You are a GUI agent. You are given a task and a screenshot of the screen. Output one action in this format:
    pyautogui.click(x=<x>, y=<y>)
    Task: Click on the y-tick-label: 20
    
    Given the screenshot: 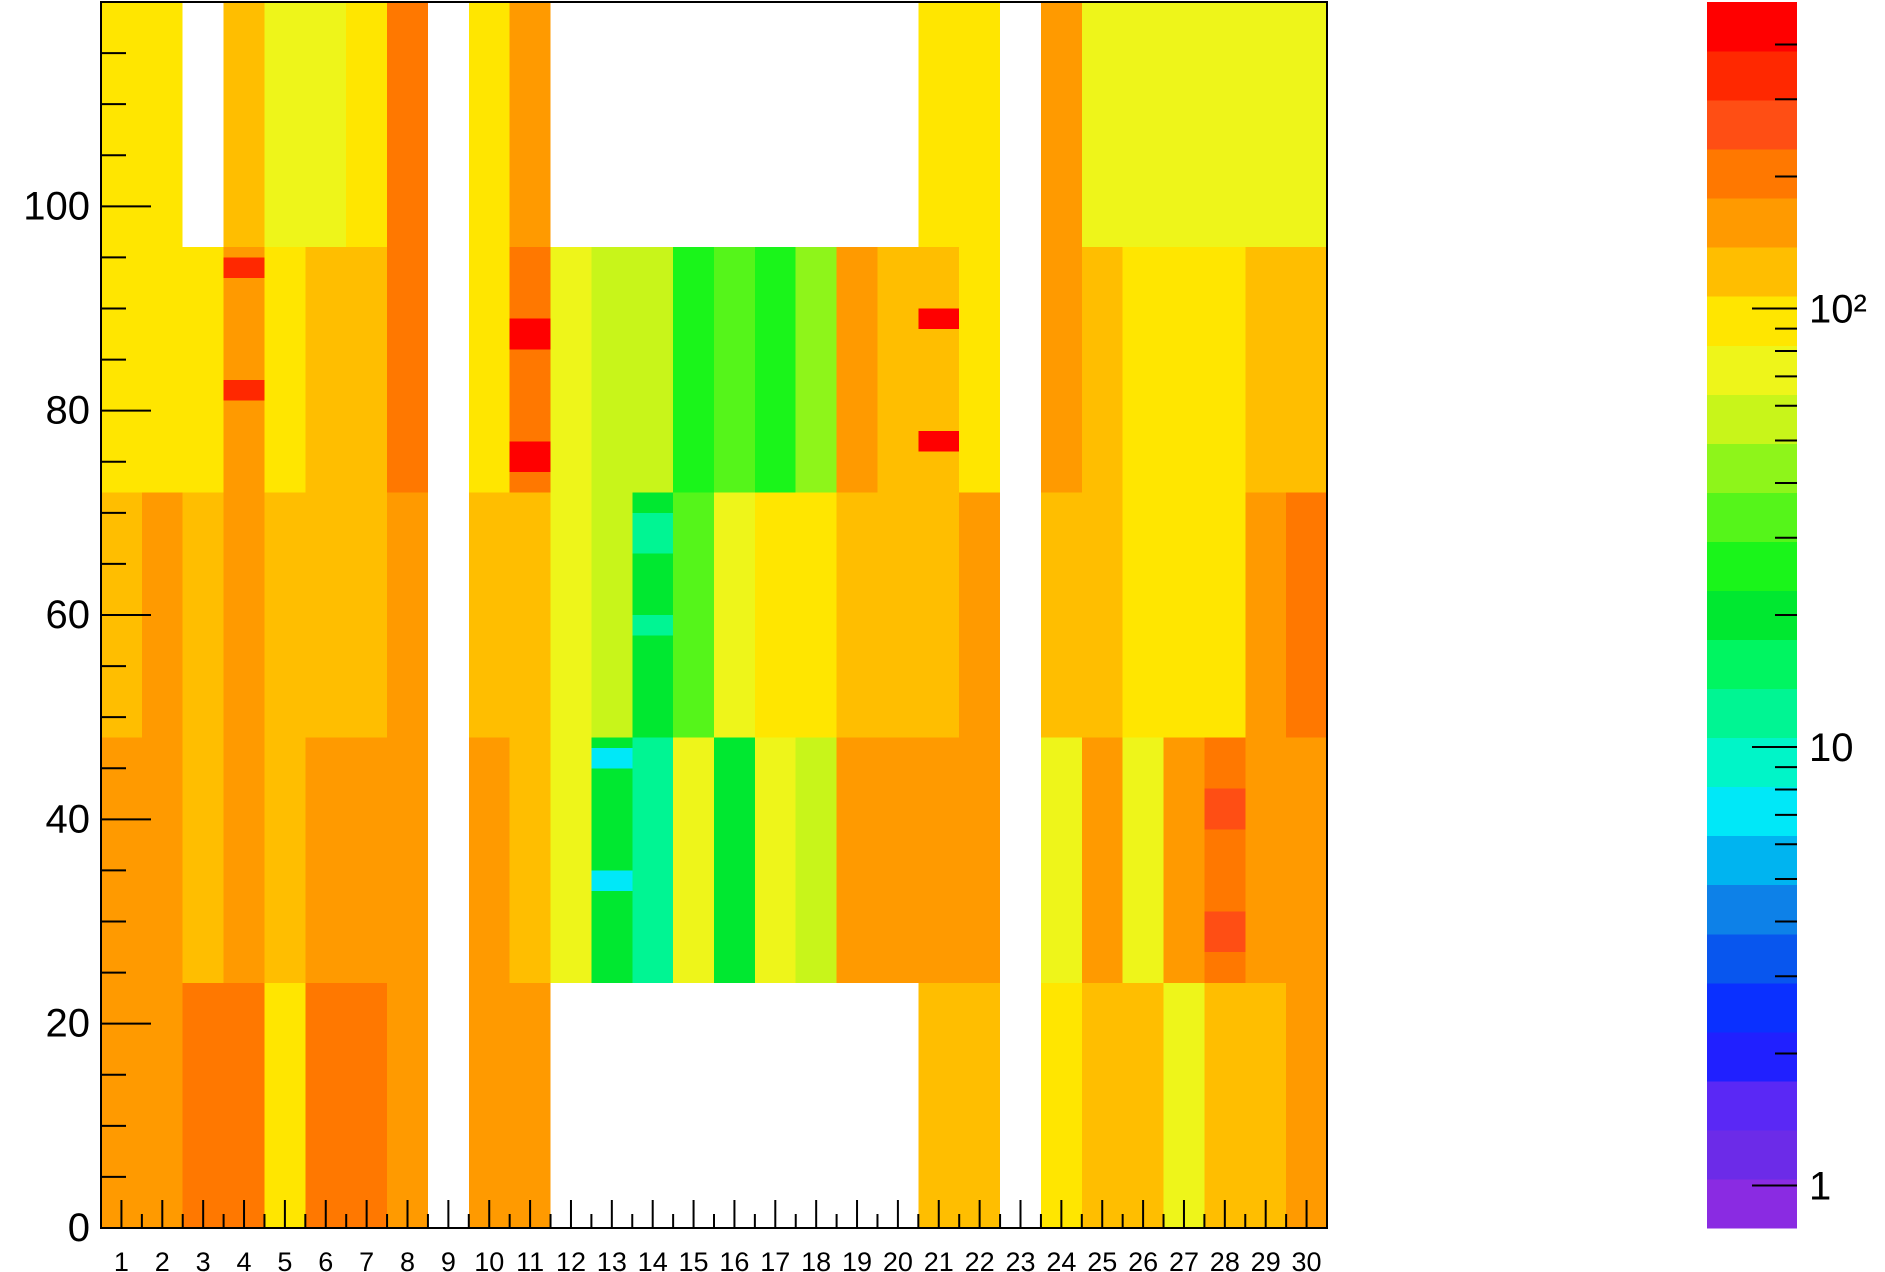 What is the action you would take?
    pyautogui.click(x=68, y=1024)
    